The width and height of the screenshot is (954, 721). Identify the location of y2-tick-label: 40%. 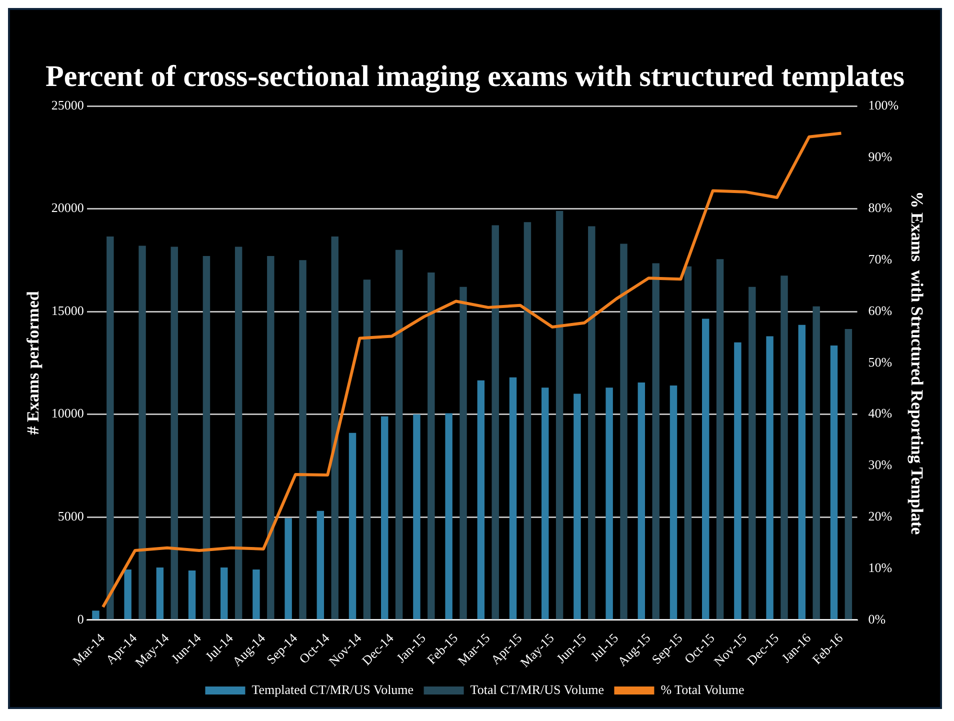
(880, 413).